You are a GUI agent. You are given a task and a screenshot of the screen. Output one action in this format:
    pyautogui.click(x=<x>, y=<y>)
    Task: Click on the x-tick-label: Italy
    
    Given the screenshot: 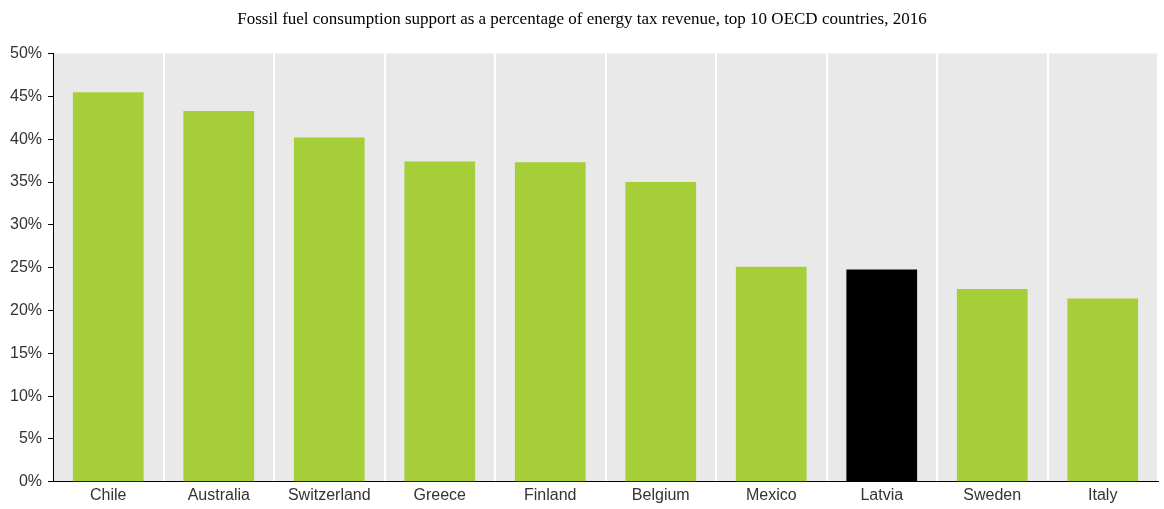 What is the action you would take?
    pyautogui.click(x=1103, y=494)
    